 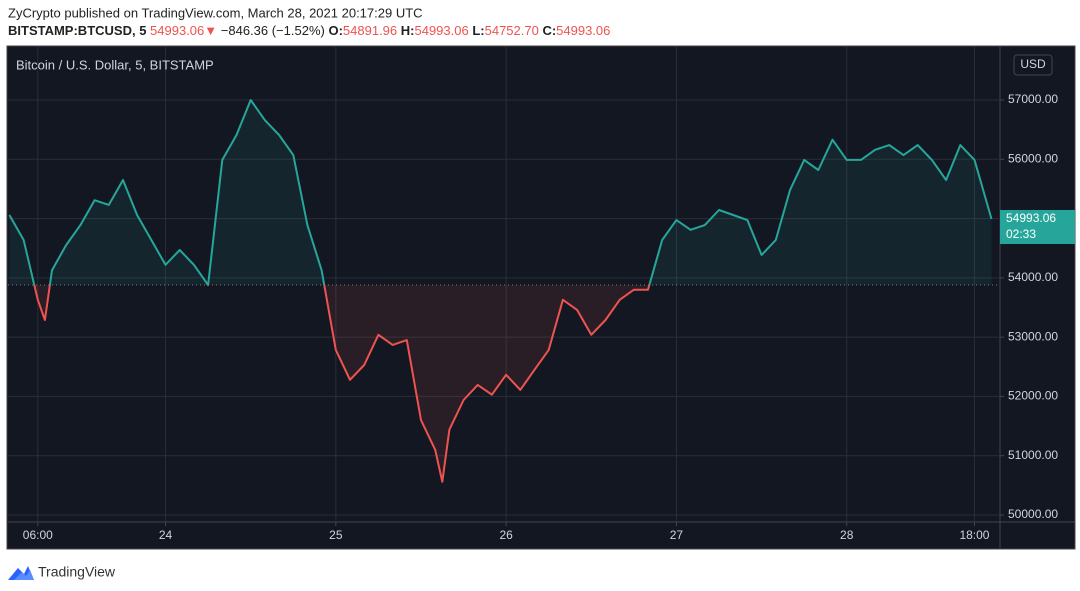 What do you see at coordinates (335, 30) in the screenshot?
I see `ohlc-label: O:` at bounding box center [335, 30].